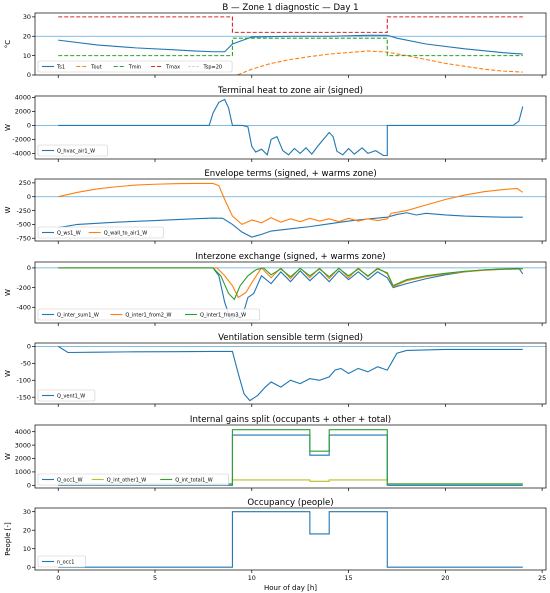 The width and height of the screenshot is (550, 593). I want to click on series-q-int-total1-w, so click(290, 457).